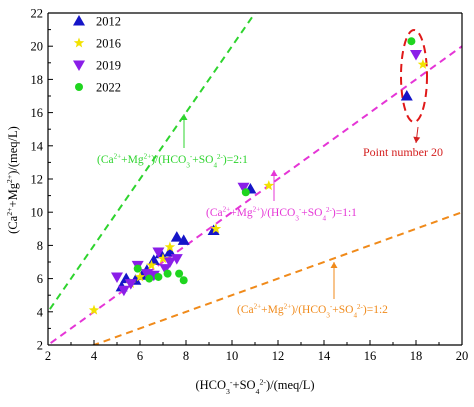 The width and height of the screenshot is (474, 407). What do you see at coordinates (324, 356) in the screenshot?
I see `x-tick-label: 14` at bounding box center [324, 356].